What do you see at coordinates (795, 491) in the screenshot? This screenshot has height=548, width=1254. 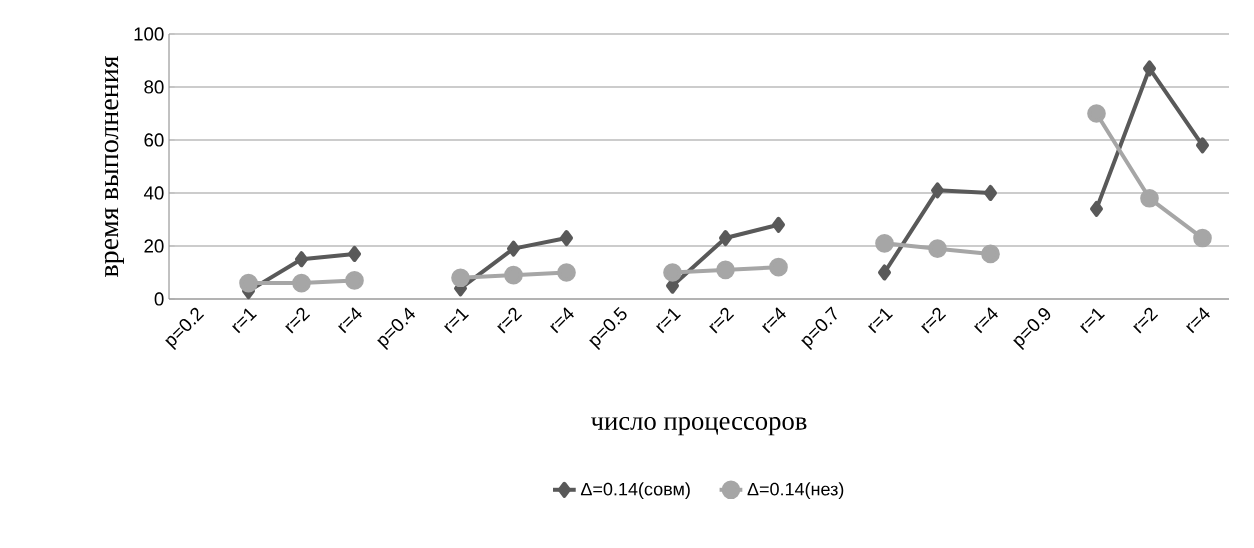 I see `legend-label: Δ=0.14(нез)` at bounding box center [795, 491].